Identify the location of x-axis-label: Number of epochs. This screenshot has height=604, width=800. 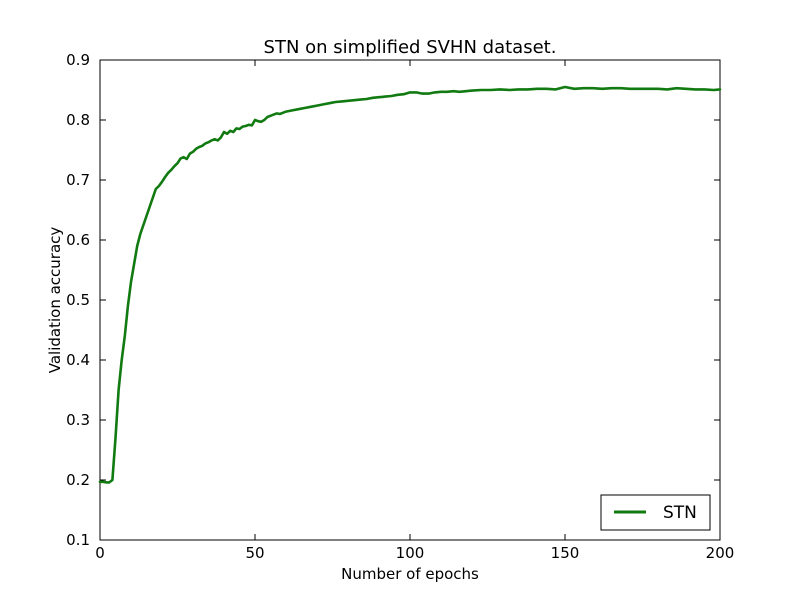
(410, 574).